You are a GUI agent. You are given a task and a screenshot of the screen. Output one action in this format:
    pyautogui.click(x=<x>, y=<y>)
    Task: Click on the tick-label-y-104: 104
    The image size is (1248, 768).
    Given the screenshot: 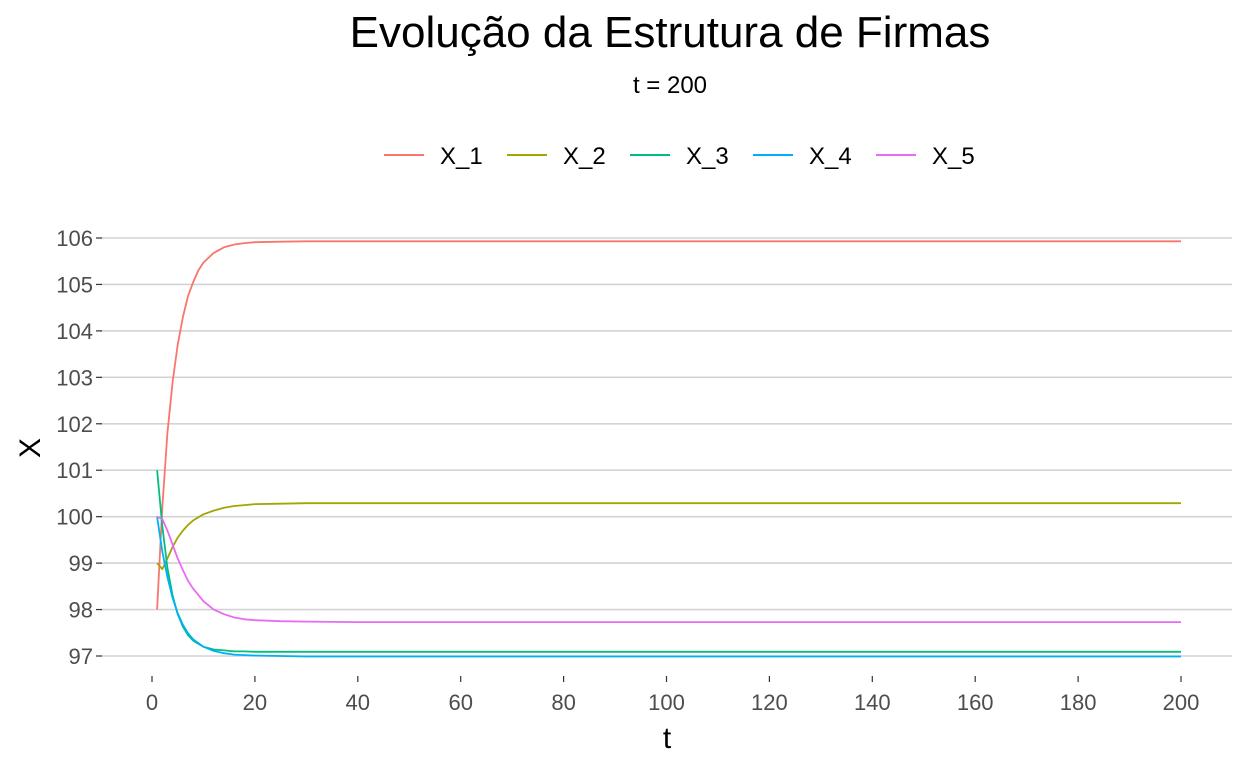 What is the action you would take?
    pyautogui.click(x=74, y=331)
    